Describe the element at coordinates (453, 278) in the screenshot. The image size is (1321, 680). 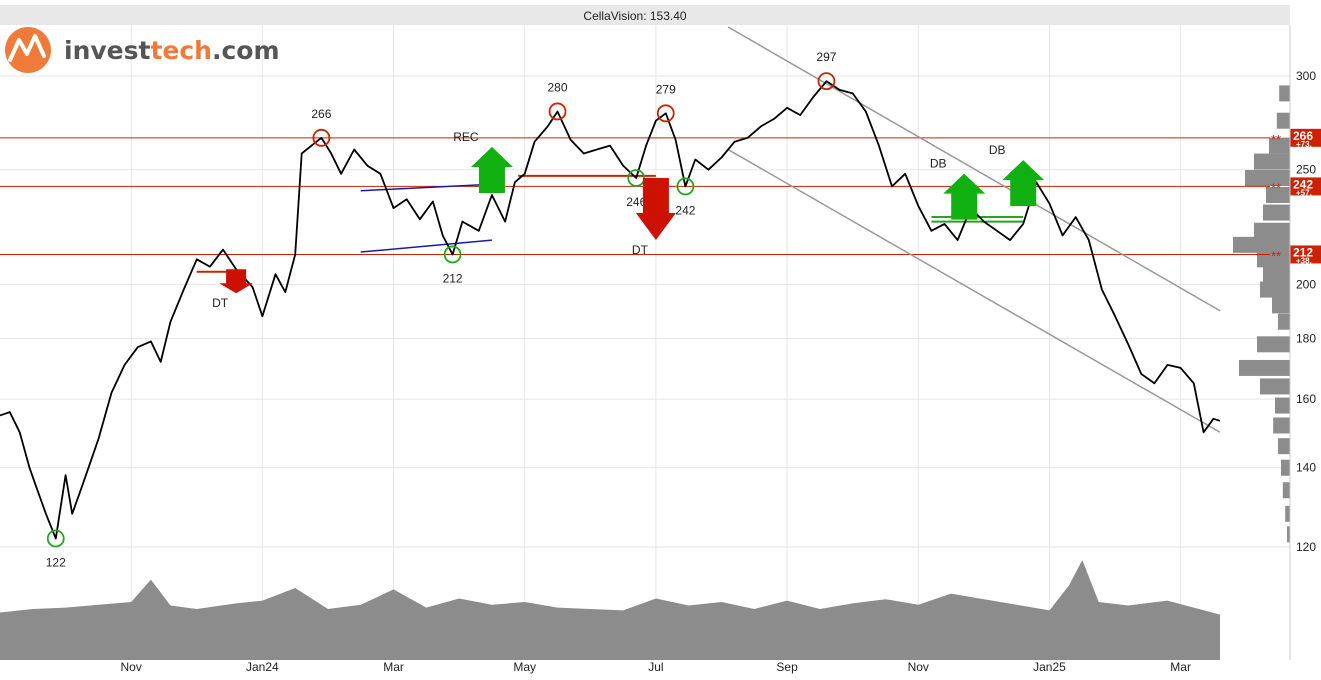
I see `point-label-212: 212` at that location.